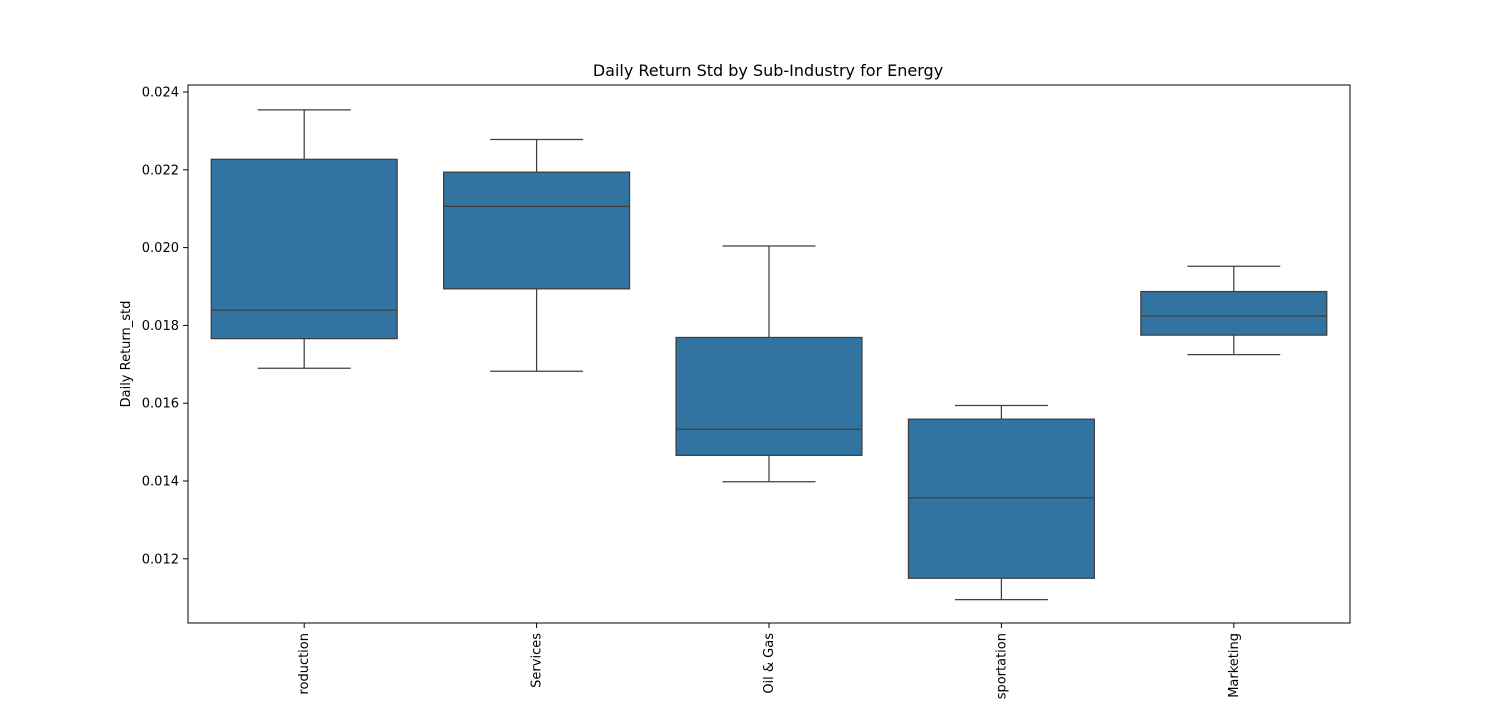 The width and height of the screenshot is (1500, 704). Describe the element at coordinates (769, 663) in the screenshot. I see `x-tick-label: Oil & Gas` at that location.